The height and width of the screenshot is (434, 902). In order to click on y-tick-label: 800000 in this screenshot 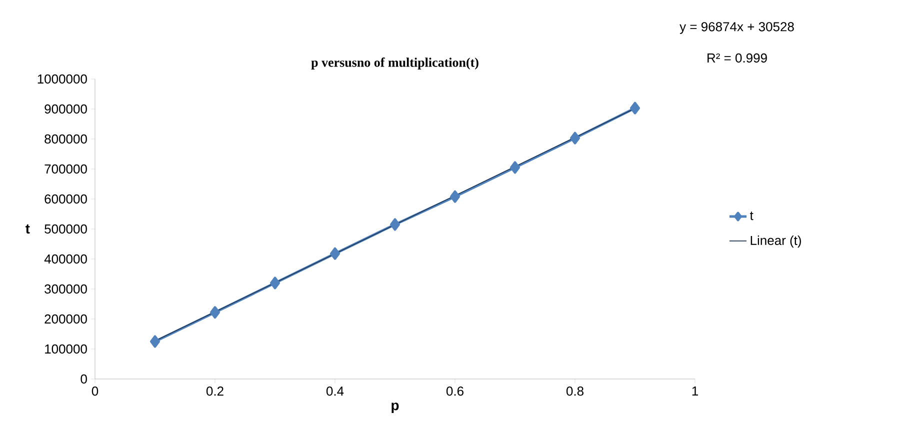, I will do `click(65, 139)`.